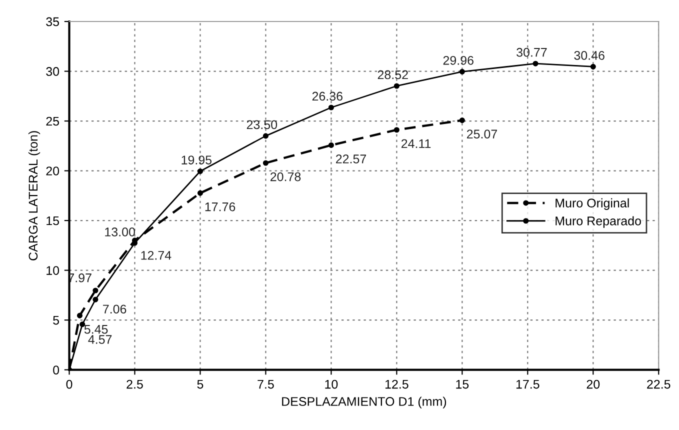 This screenshot has width=679, height=430. I want to click on x-axis-title: DESPLAZAMIENTO D1 (mm), so click(364, 402).